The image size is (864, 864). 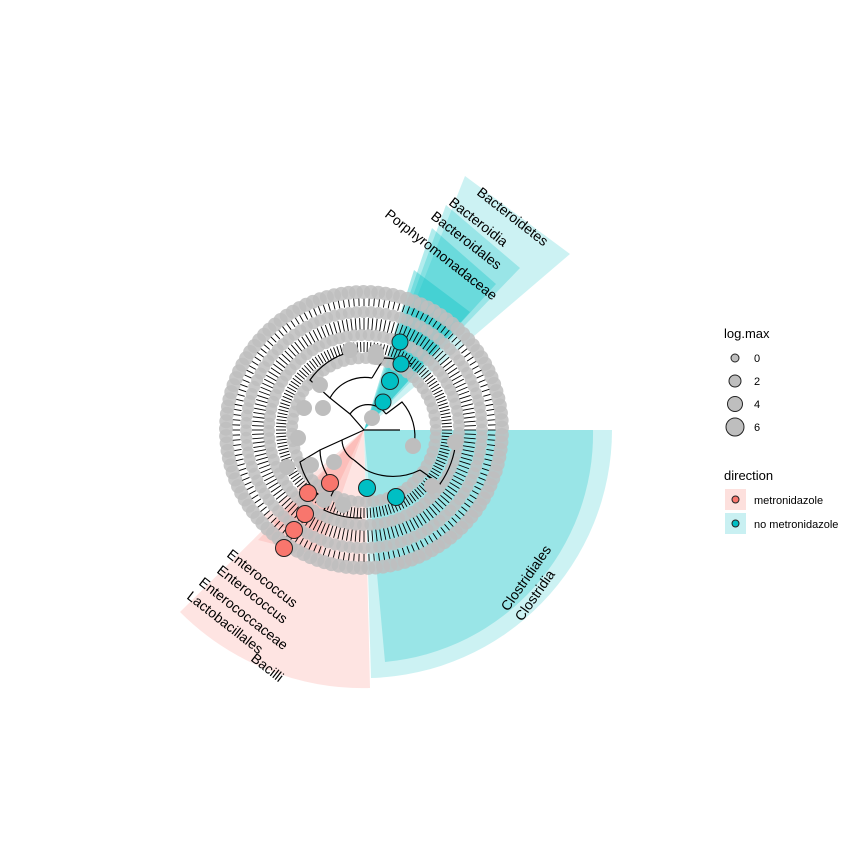 I want to click on node-porphyromonadaceae, so click(x=383, y=402).